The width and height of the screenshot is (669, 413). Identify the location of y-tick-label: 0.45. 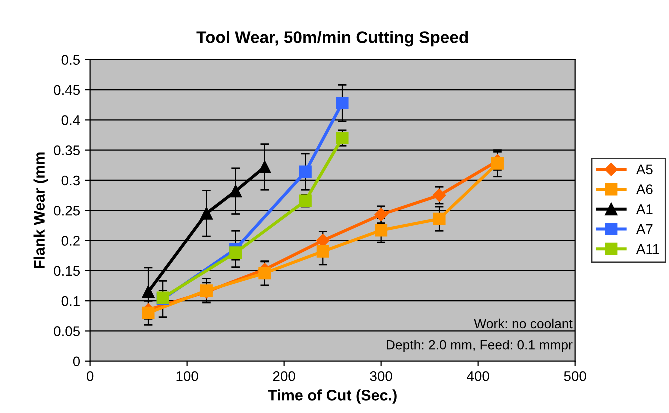
(67, 90).